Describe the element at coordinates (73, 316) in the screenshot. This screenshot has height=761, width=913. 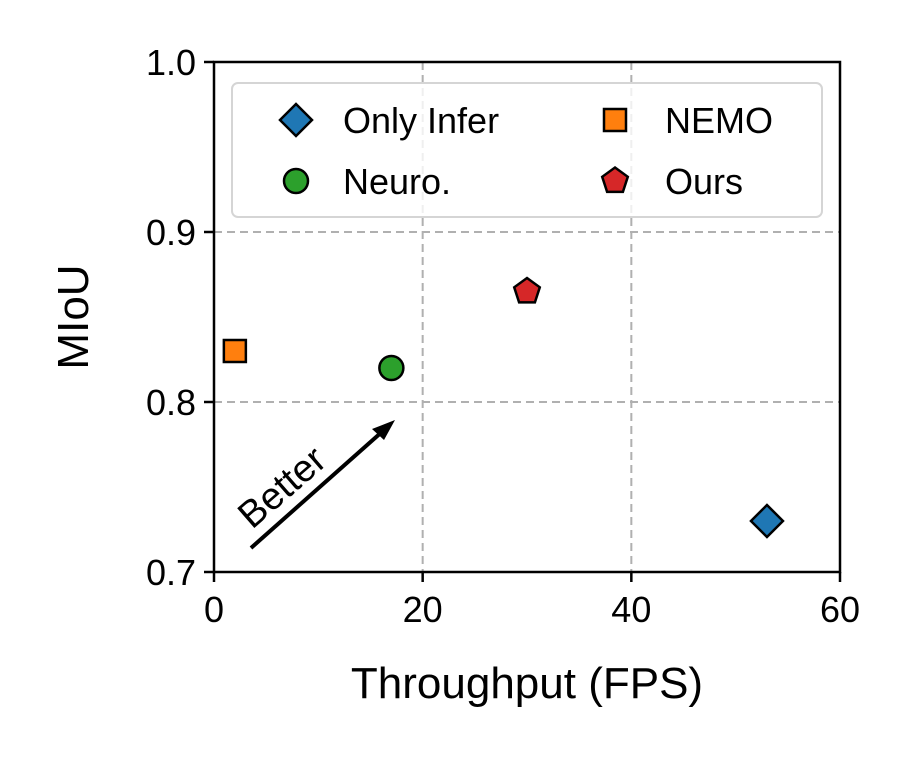
I see `y-axis-title: MIoU` at that location.